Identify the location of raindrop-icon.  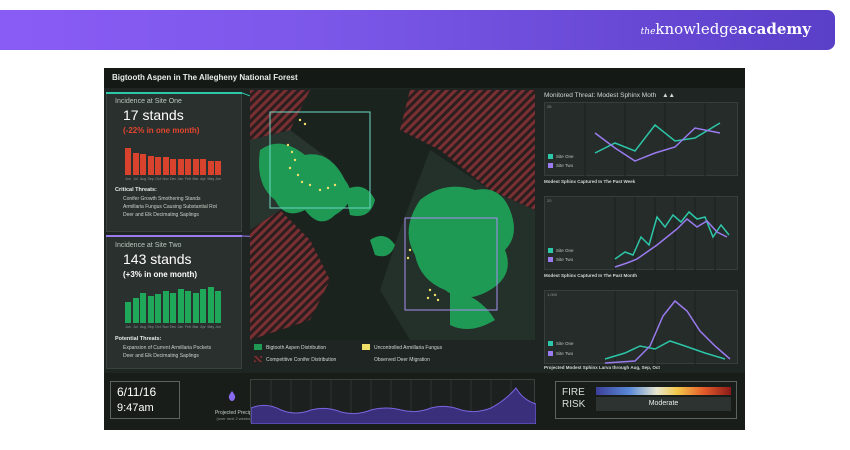
(232, 396).